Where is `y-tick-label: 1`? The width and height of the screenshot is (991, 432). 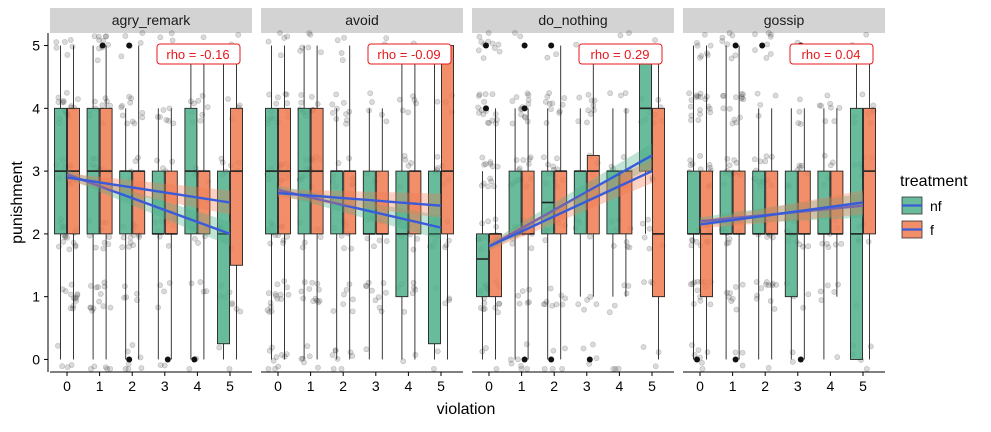 y-tick-label: 1 is located at coordinates (36, 297).